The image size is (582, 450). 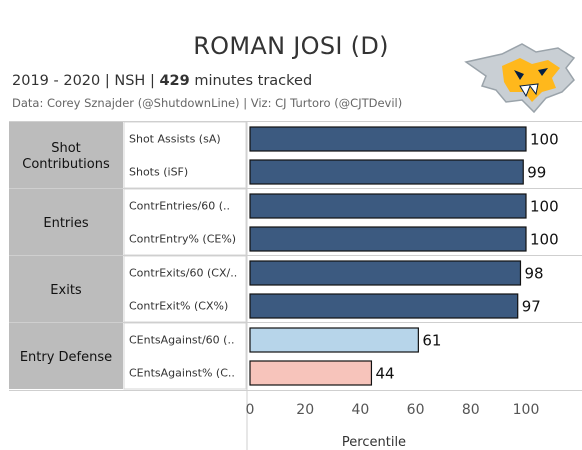 I want to click on x-axis-title: Percentile, so click(x=374, y=442).